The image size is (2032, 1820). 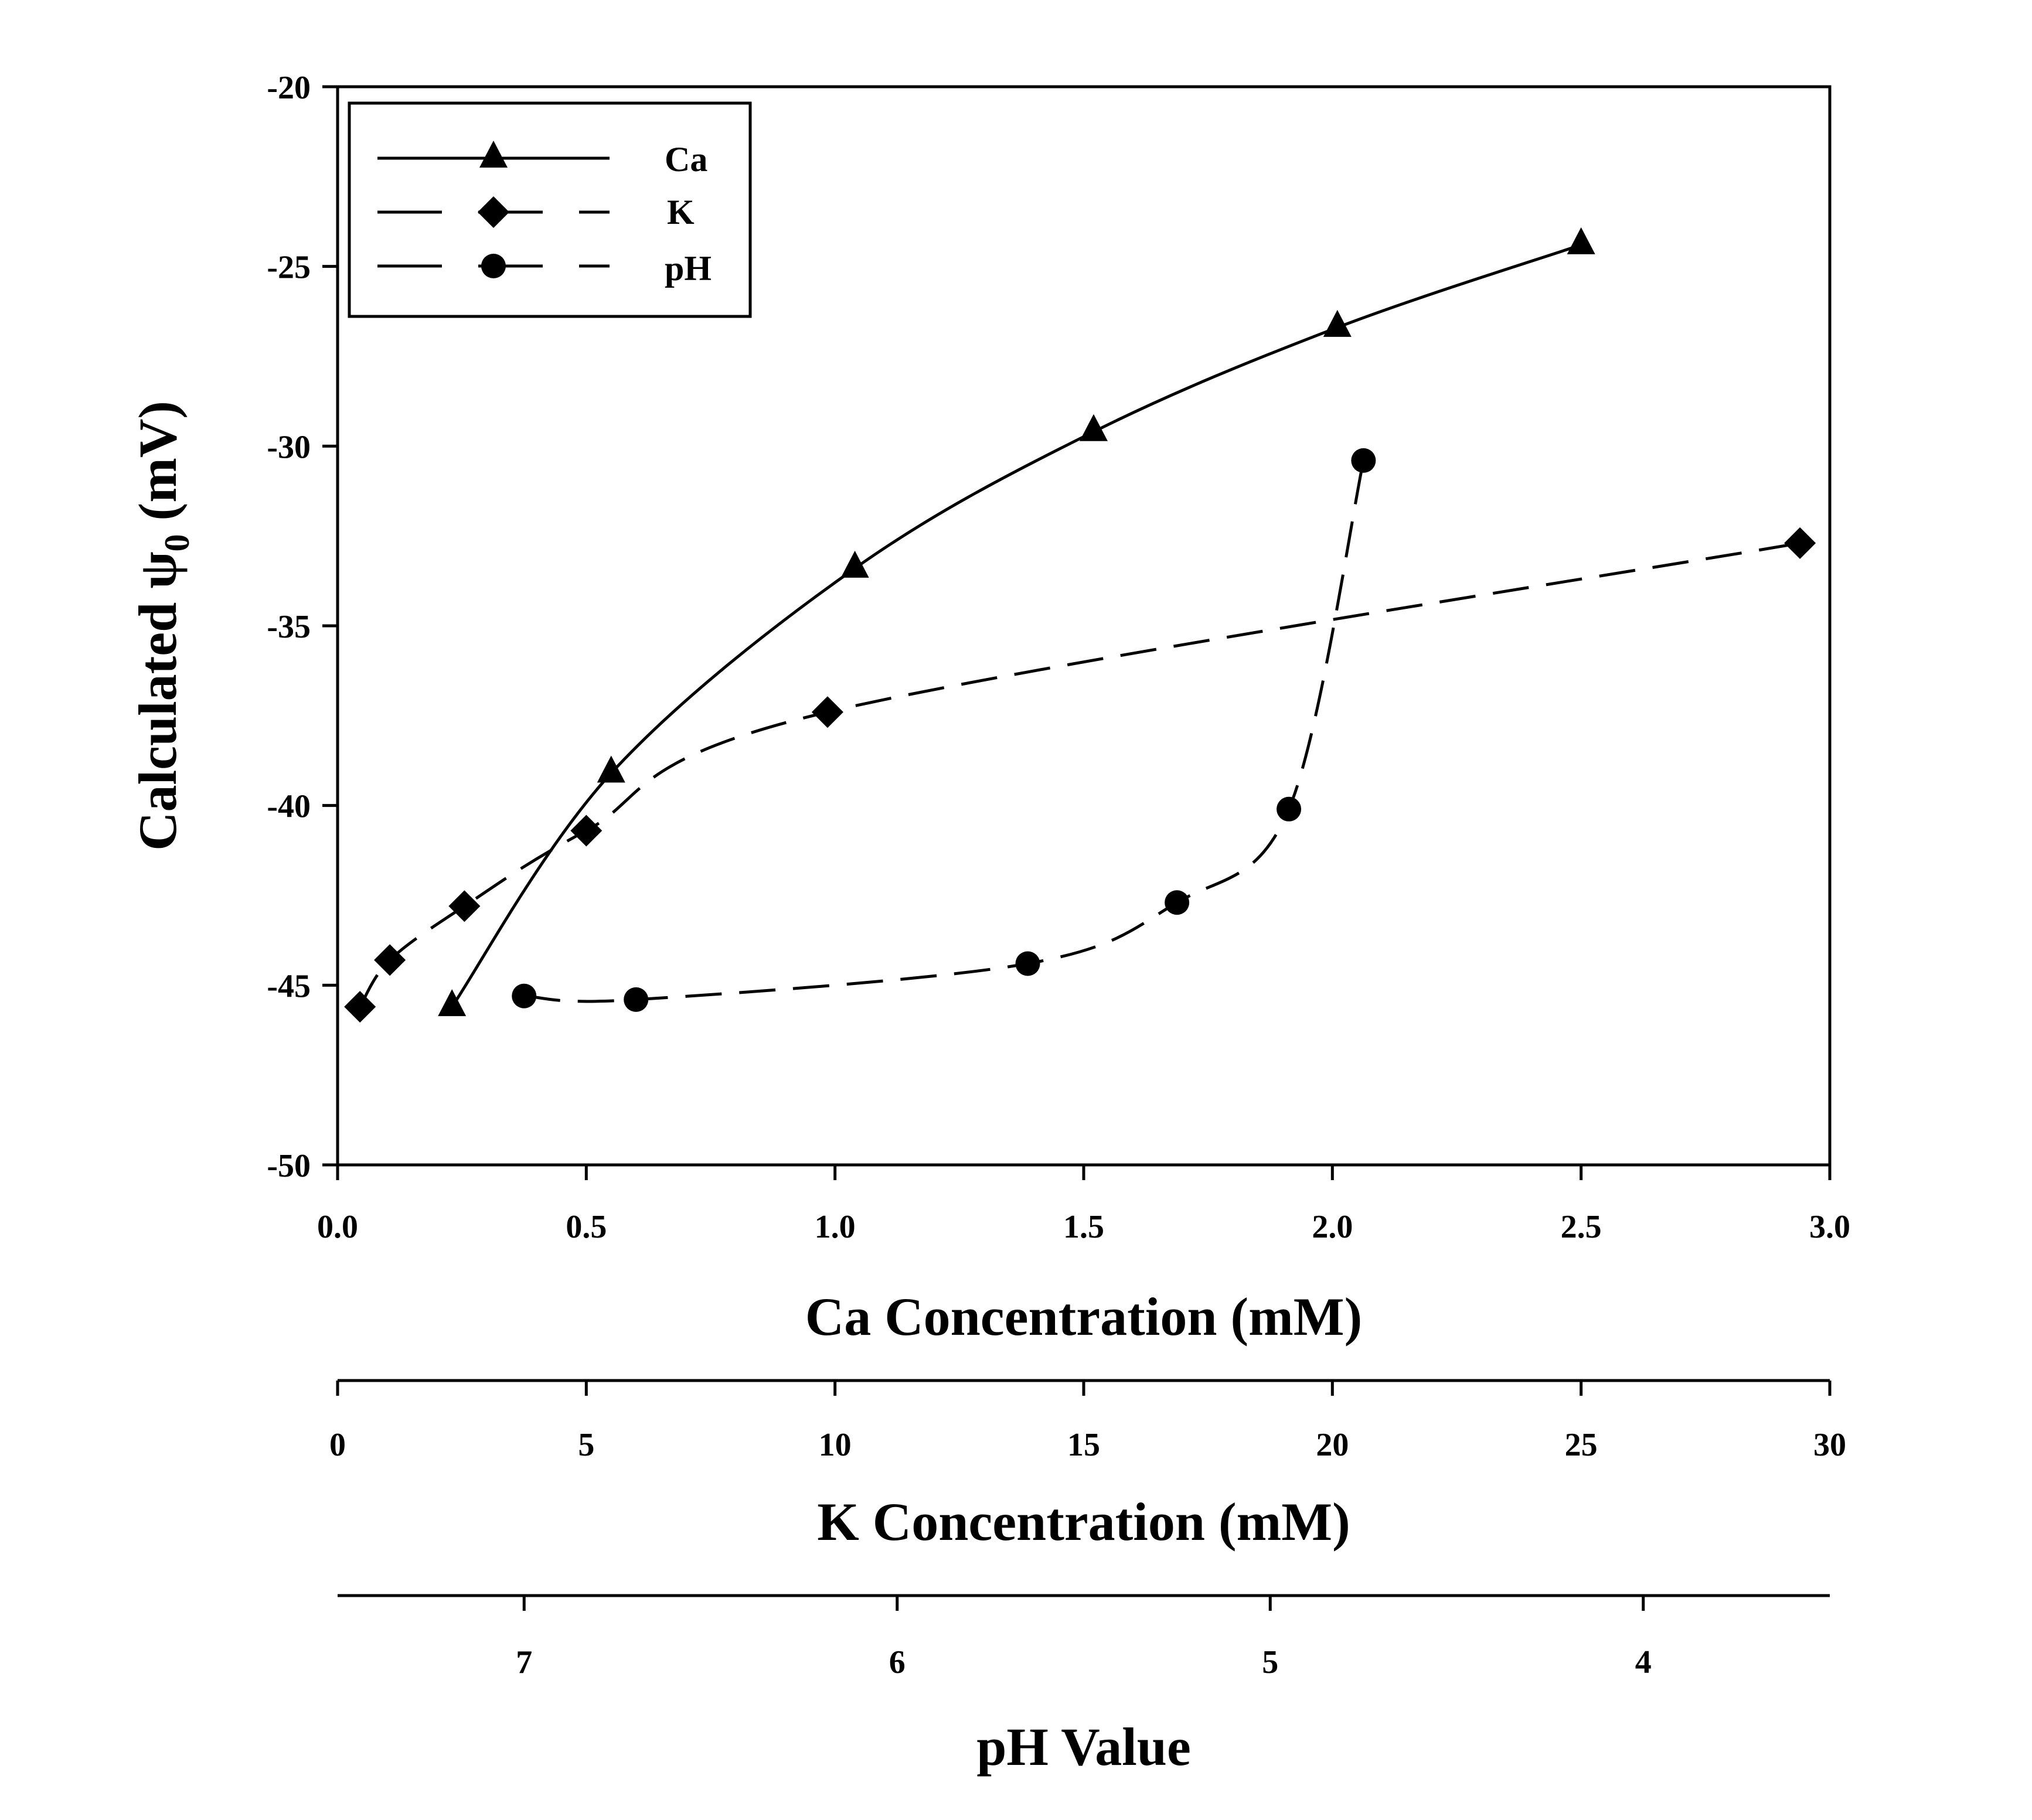 I want to click on legend-box, so click(x=550, y=210).